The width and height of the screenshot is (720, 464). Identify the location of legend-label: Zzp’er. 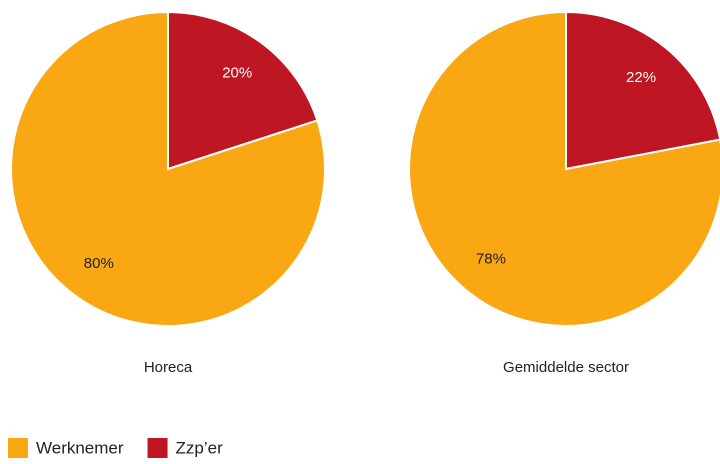
(200, 447).